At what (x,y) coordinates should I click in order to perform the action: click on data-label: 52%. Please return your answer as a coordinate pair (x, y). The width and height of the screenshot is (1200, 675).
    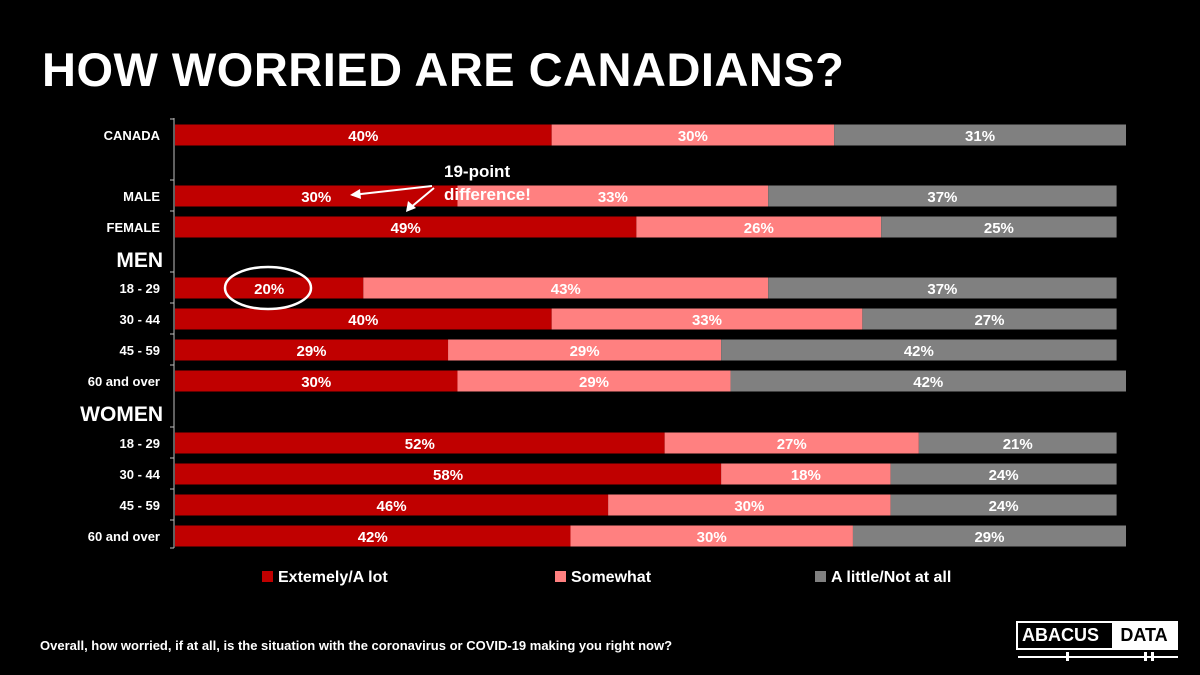
    Looking at the image, I should click on (420, 444).